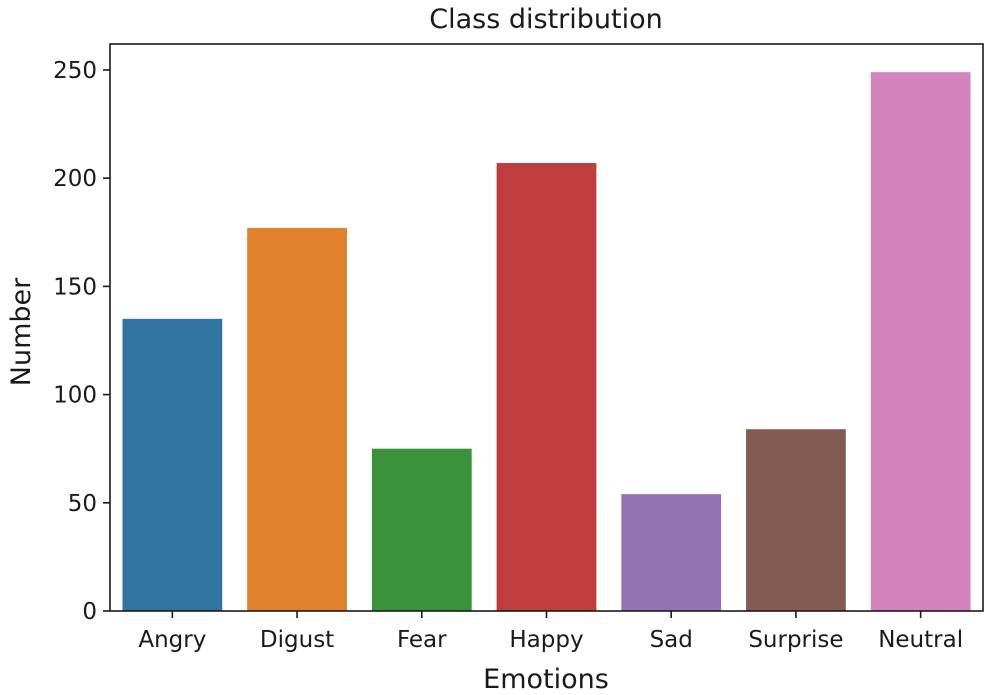 This screenshot has width=991, height=695. What do you see at coordinates (82, 504) in the screenshot?
I see `y-tick-label: 50` at bounding box center [82, 504].